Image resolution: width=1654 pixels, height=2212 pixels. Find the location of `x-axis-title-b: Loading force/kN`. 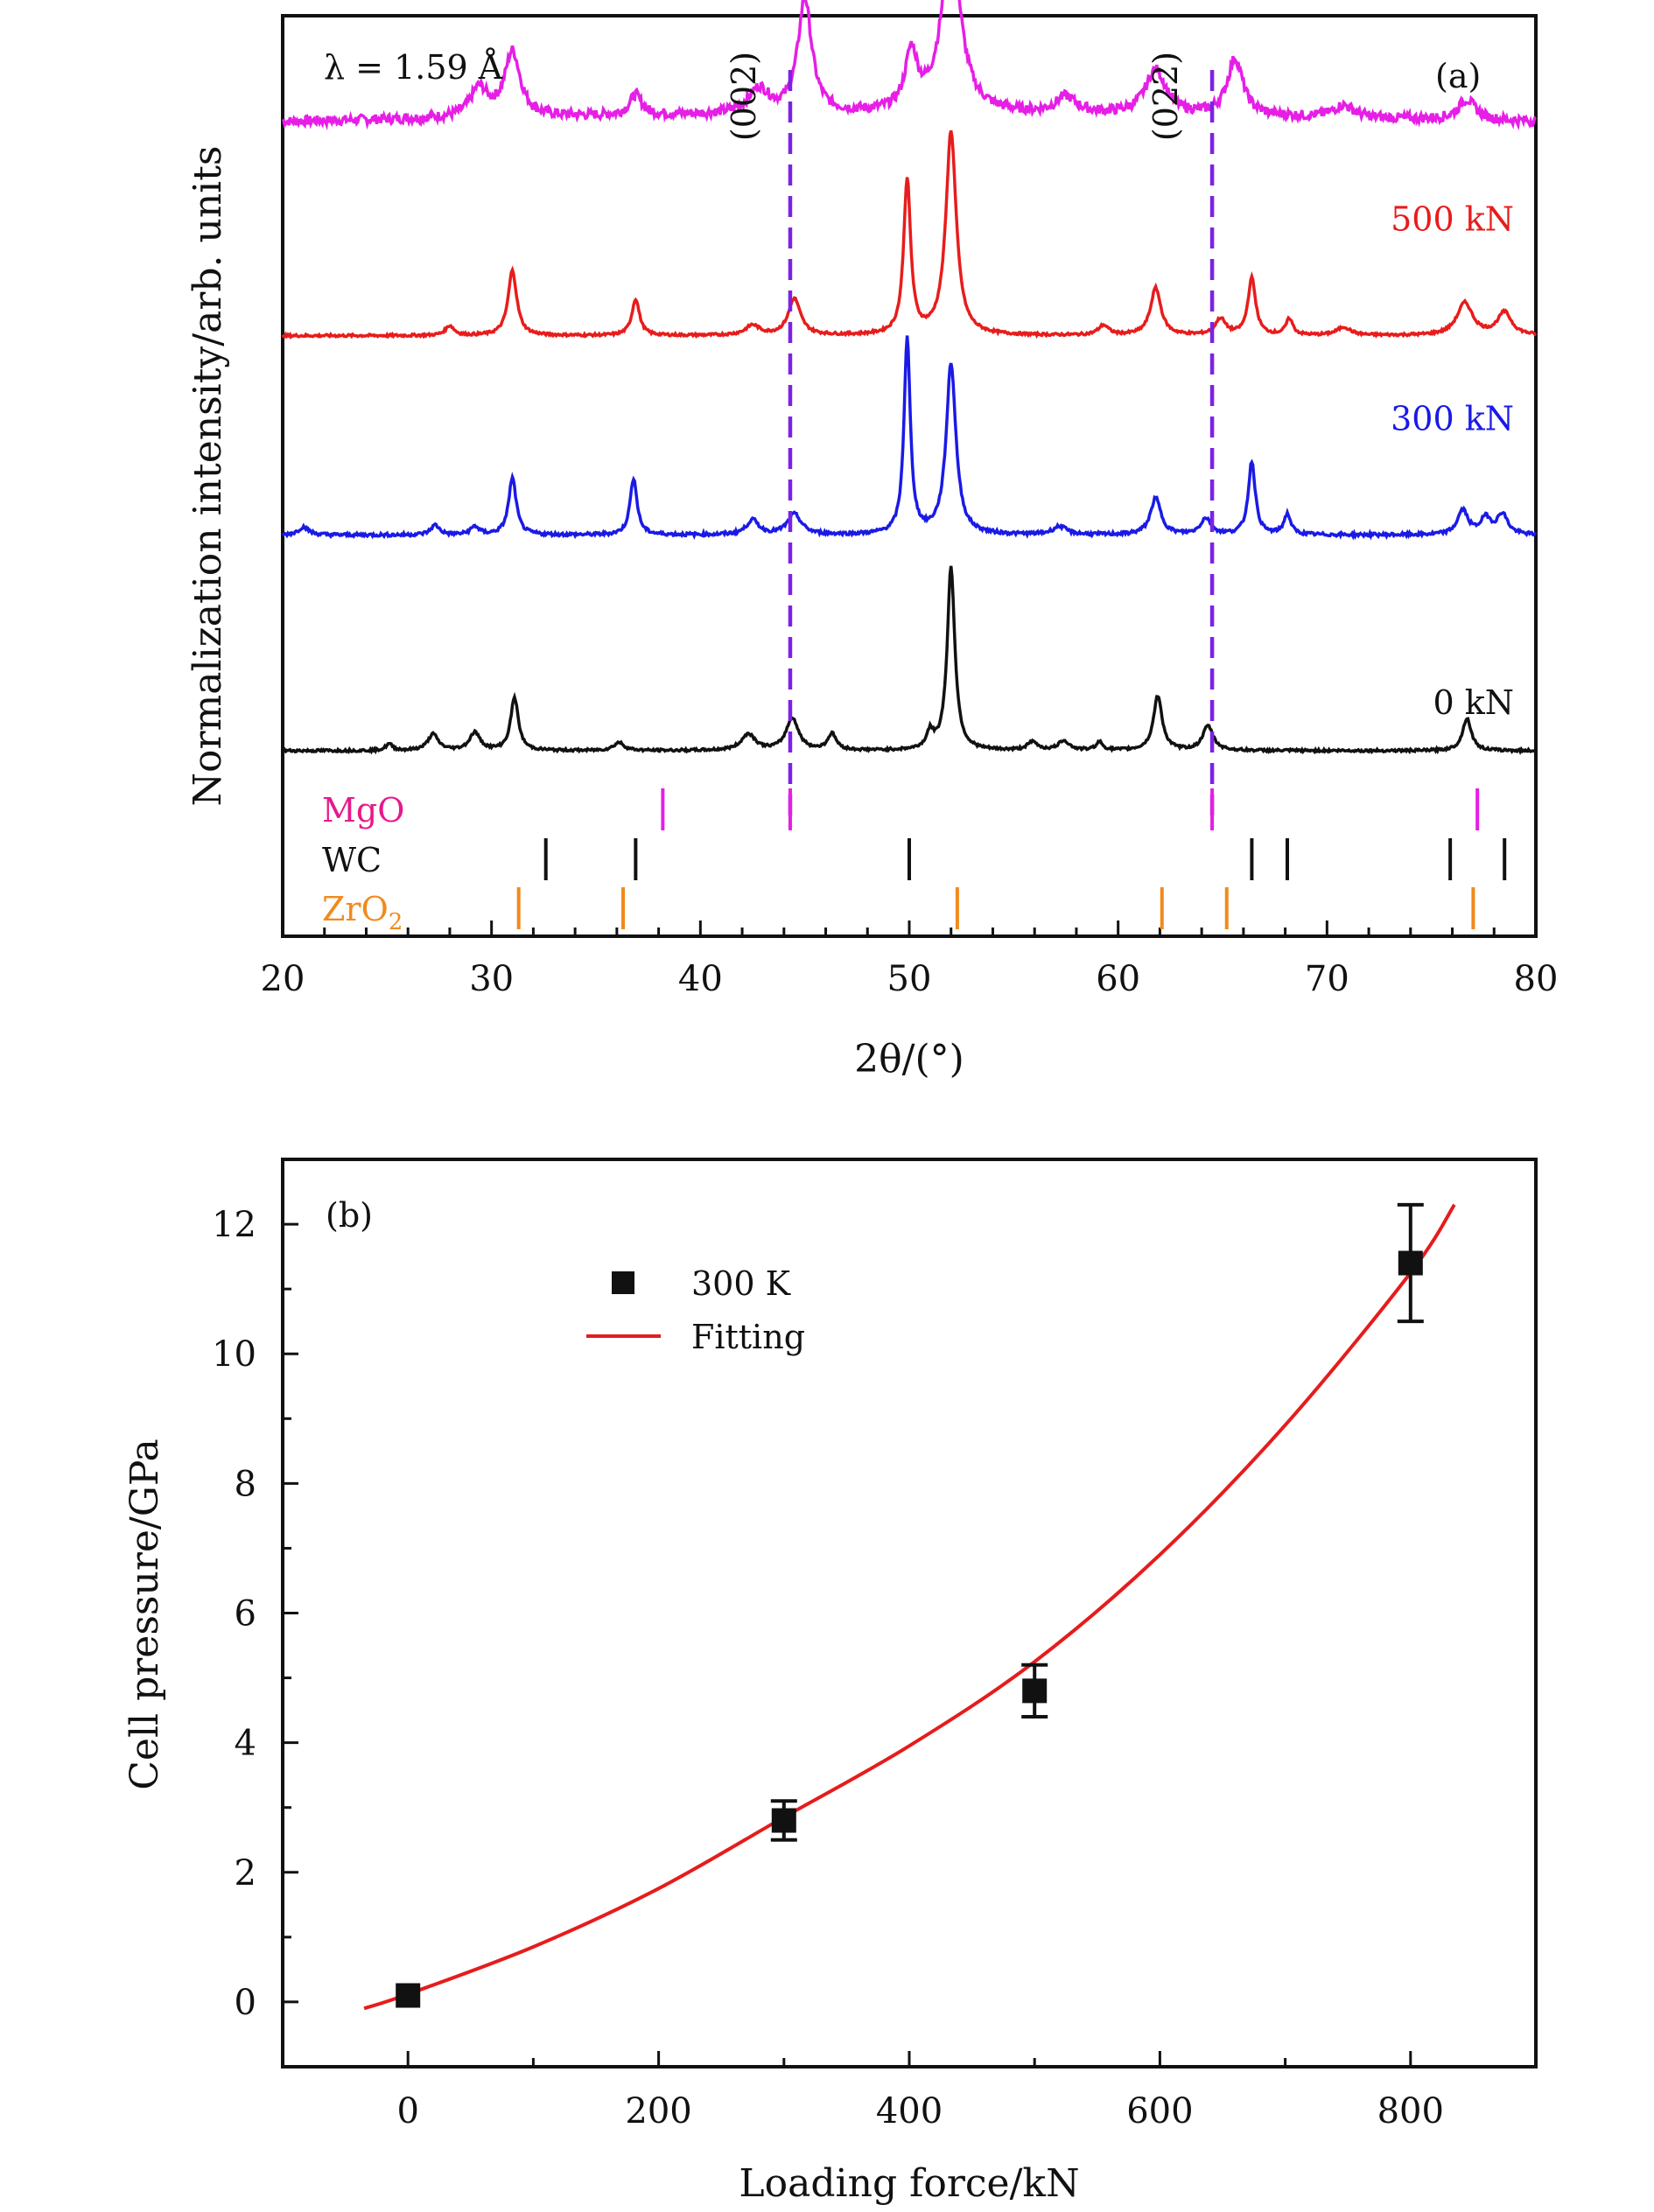

x-axis-title-b: Loading force/kN is located at coordinates (909, 2183).